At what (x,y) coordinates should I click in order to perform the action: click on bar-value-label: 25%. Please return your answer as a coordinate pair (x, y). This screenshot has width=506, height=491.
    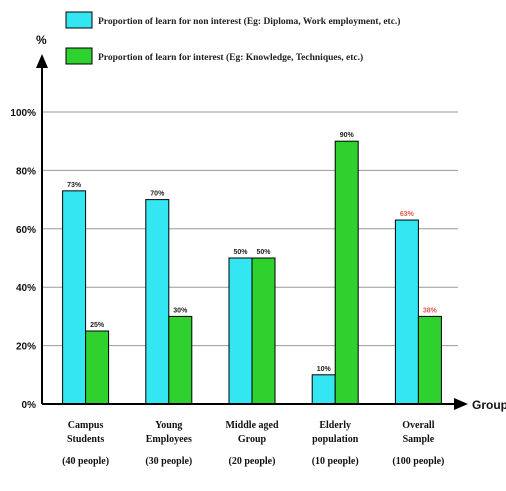
    Looking at the image, I should click on (97, 325).